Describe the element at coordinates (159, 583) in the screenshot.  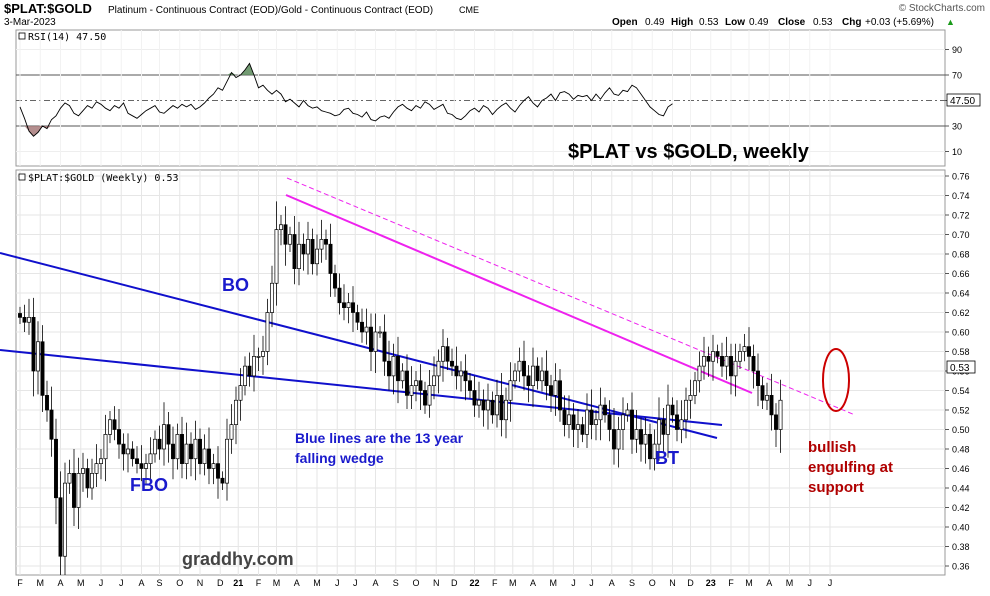
I see `x-axis-label: S` at that location.